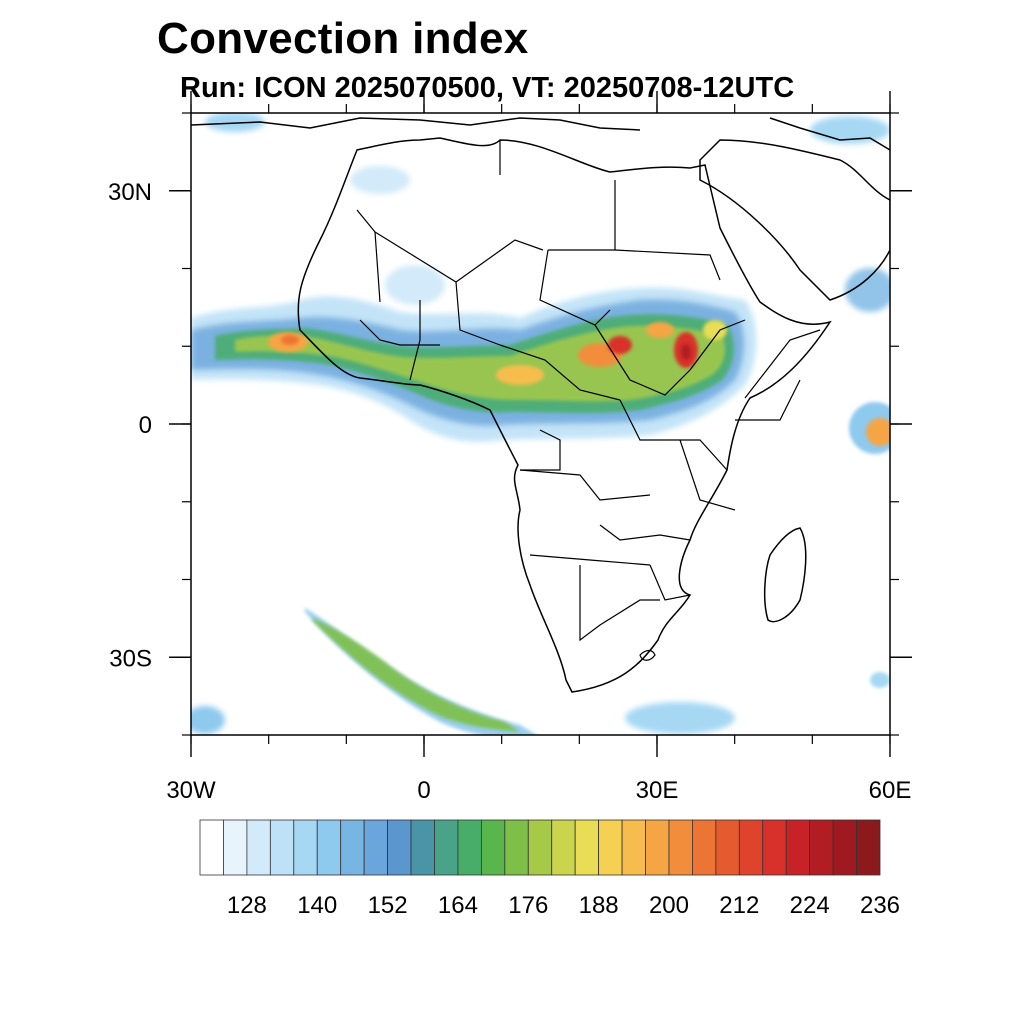 The image size is (1024, 1024). Describe the element at coordinates (715, 330) in the screenshot. I see `hotspot-east` at that location.